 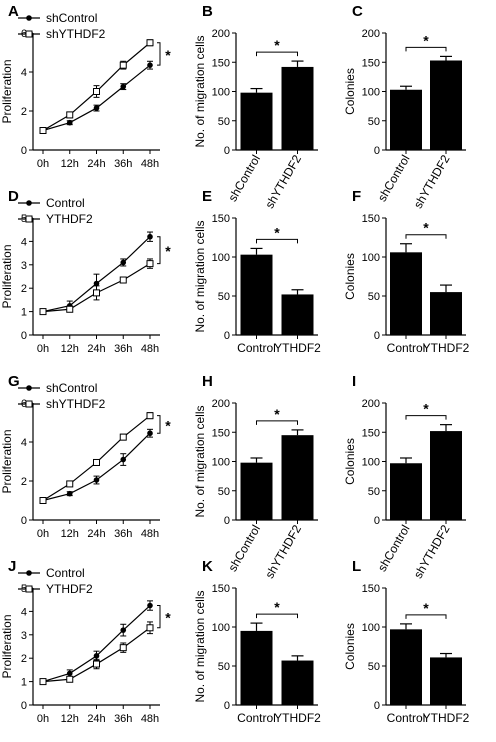 I want to click on y-tick-label: 1, so click(x=24, y=683).